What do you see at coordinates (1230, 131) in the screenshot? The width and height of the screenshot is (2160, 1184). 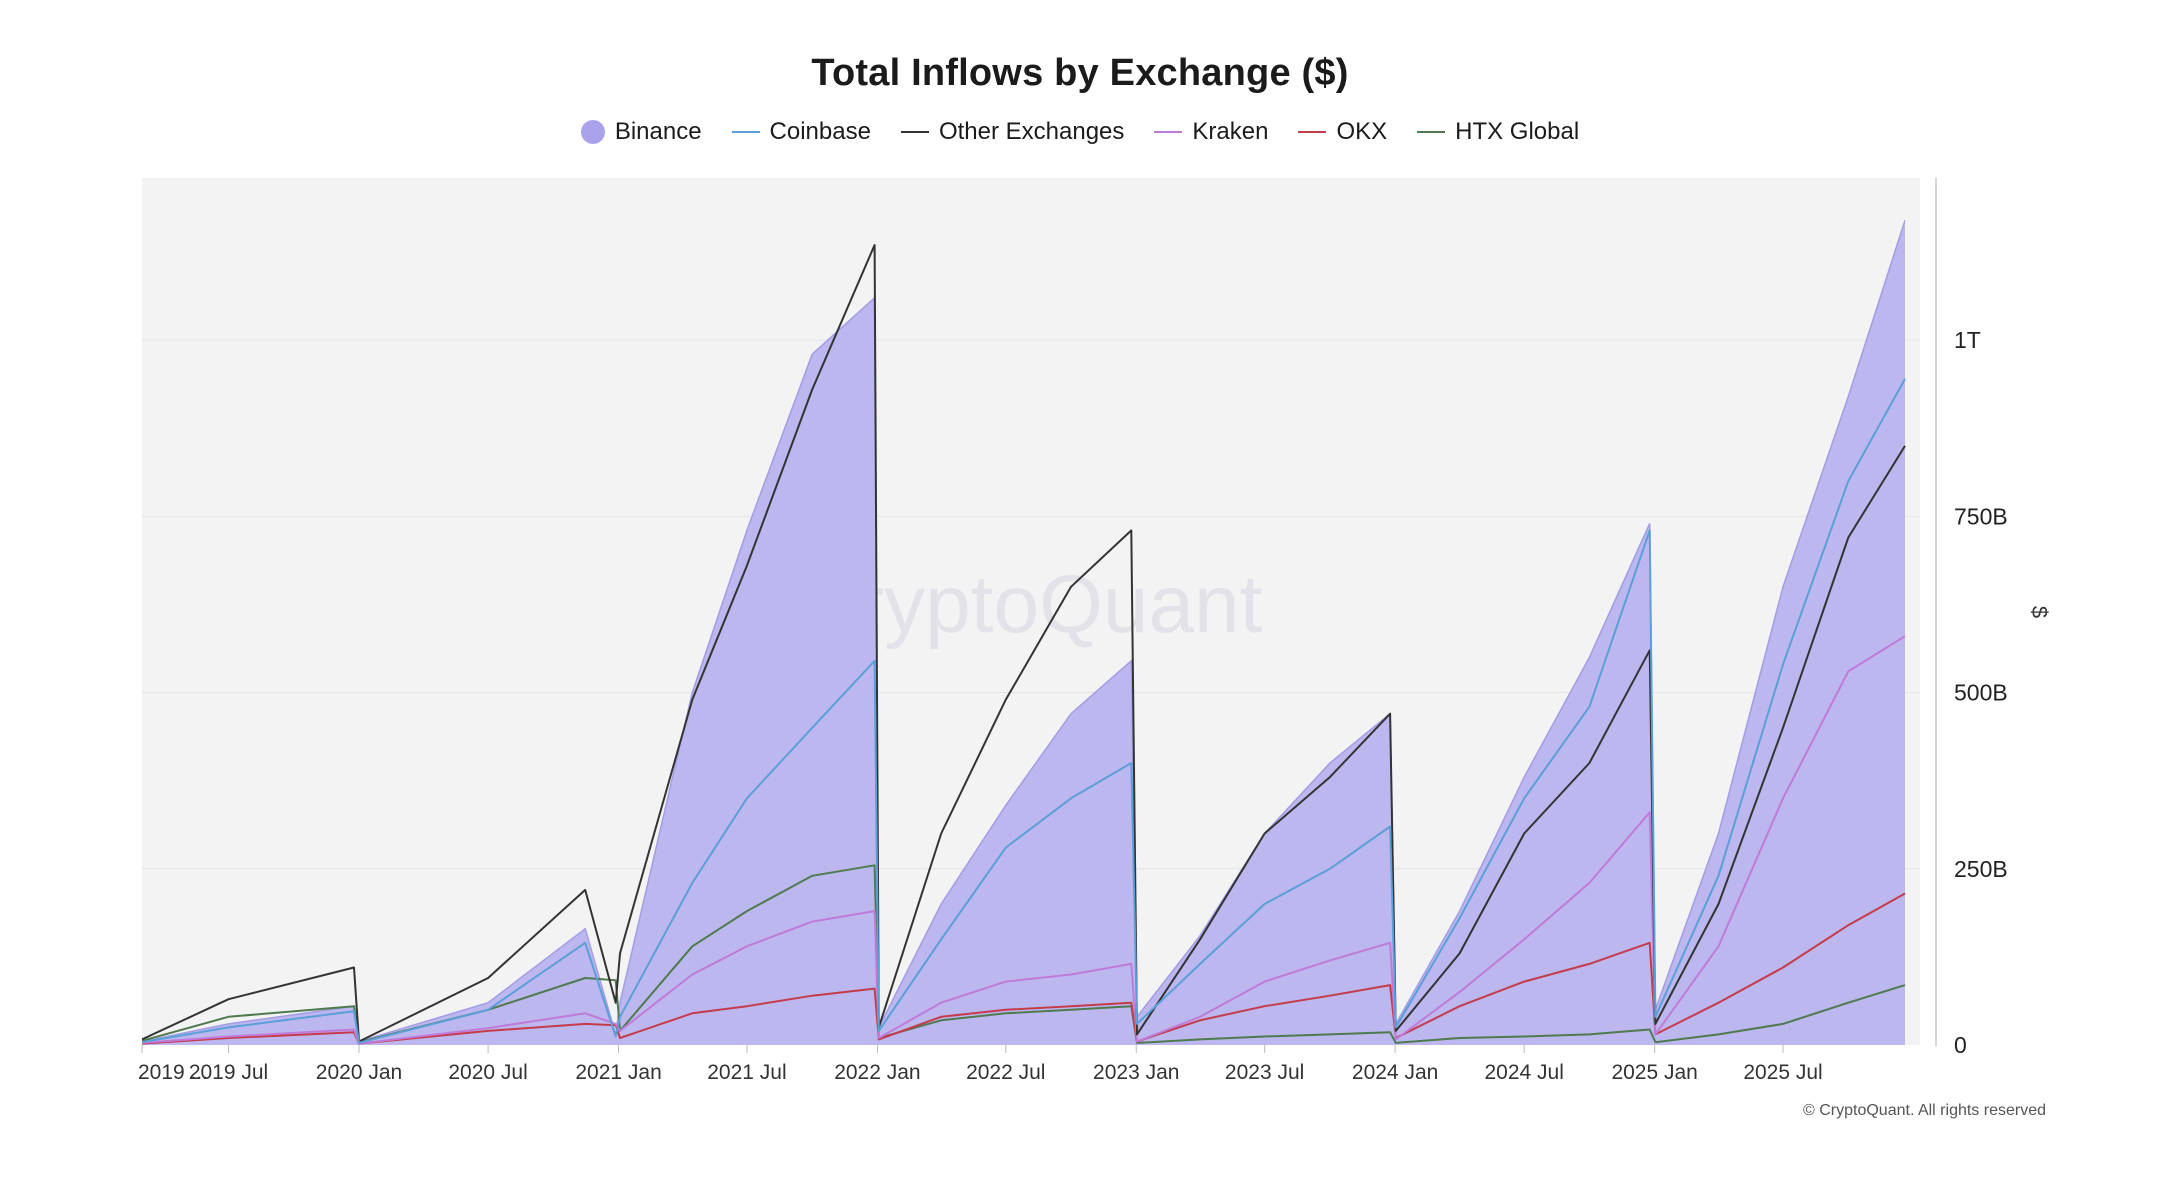 I see `legend-label-kraken: Kraken` at bounding box center [1230, 131].